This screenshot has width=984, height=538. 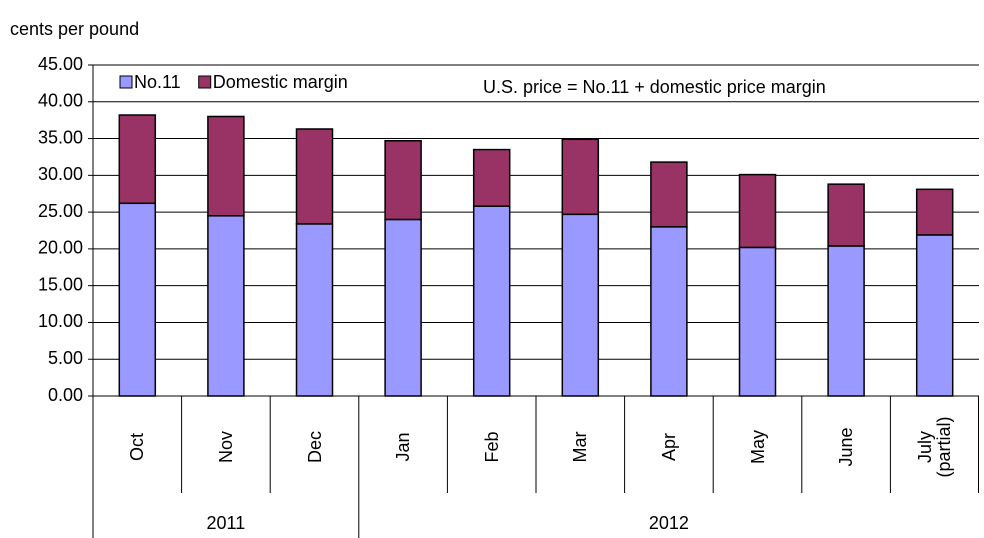 I want to click on x-tick-label: Nov, so click(x=225, y=446).